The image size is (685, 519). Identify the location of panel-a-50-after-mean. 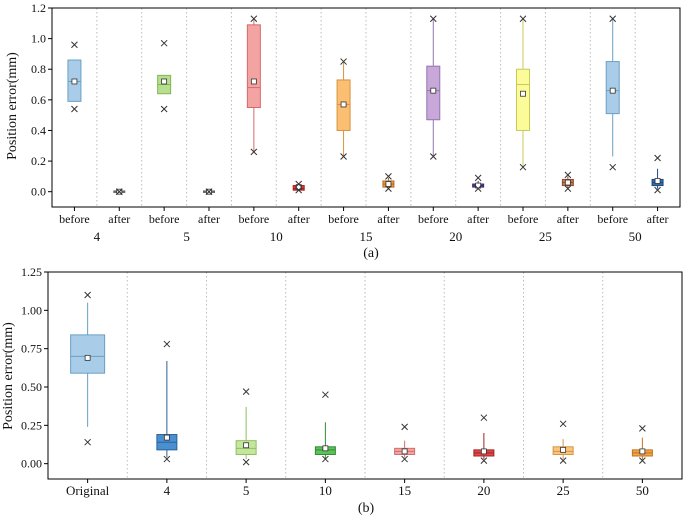
(657, 181).